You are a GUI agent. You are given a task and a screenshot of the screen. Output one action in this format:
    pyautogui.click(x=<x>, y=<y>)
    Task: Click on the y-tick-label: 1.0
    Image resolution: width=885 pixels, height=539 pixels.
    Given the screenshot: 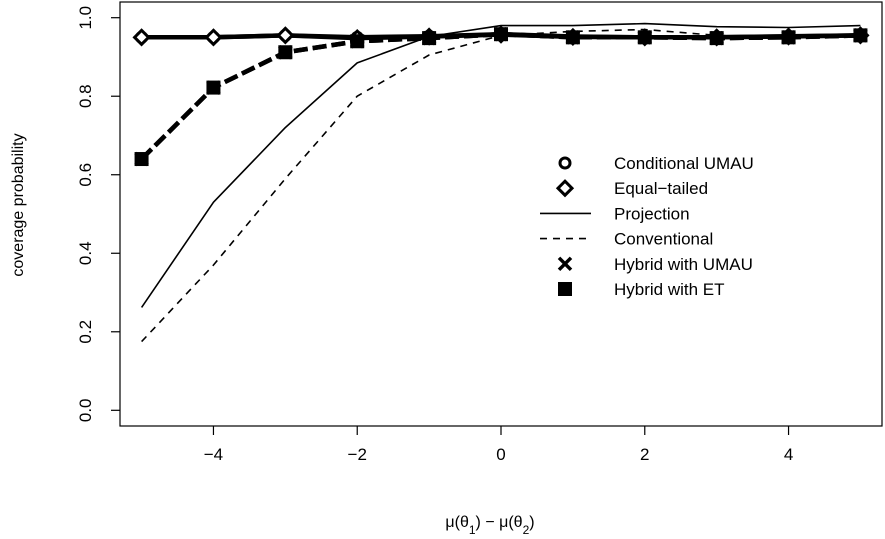 What is the action you would take?
    pyautogui.click(x=85, y=18)
    